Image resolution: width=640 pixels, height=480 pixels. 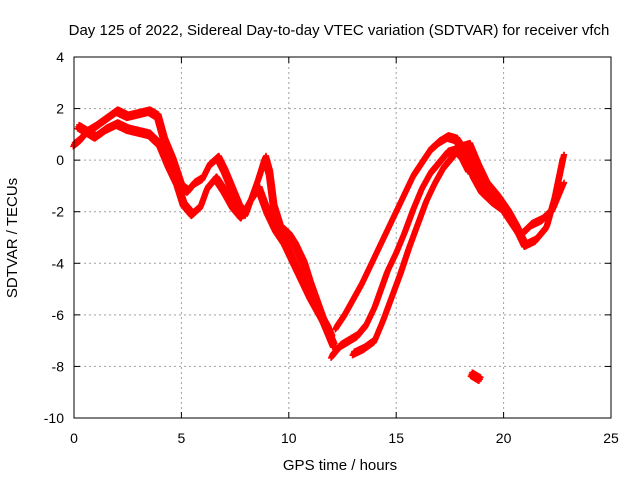 I want to click on x-tick-label: 25, so click(x=611, y=438).